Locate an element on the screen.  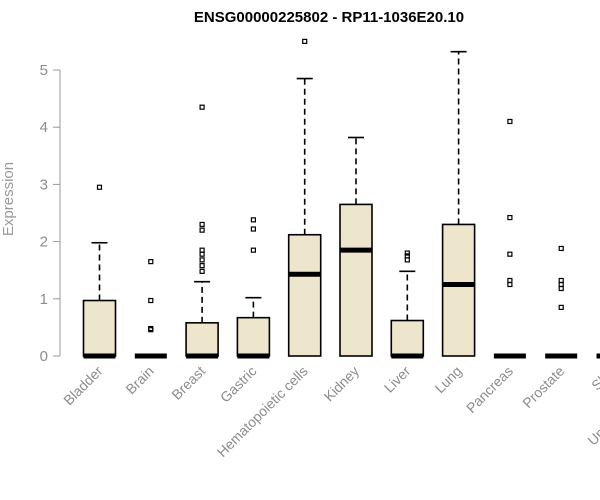
chart-title: ENSG00000225802 - RP11-1036E20.10 is located at coordinates (329, 17).